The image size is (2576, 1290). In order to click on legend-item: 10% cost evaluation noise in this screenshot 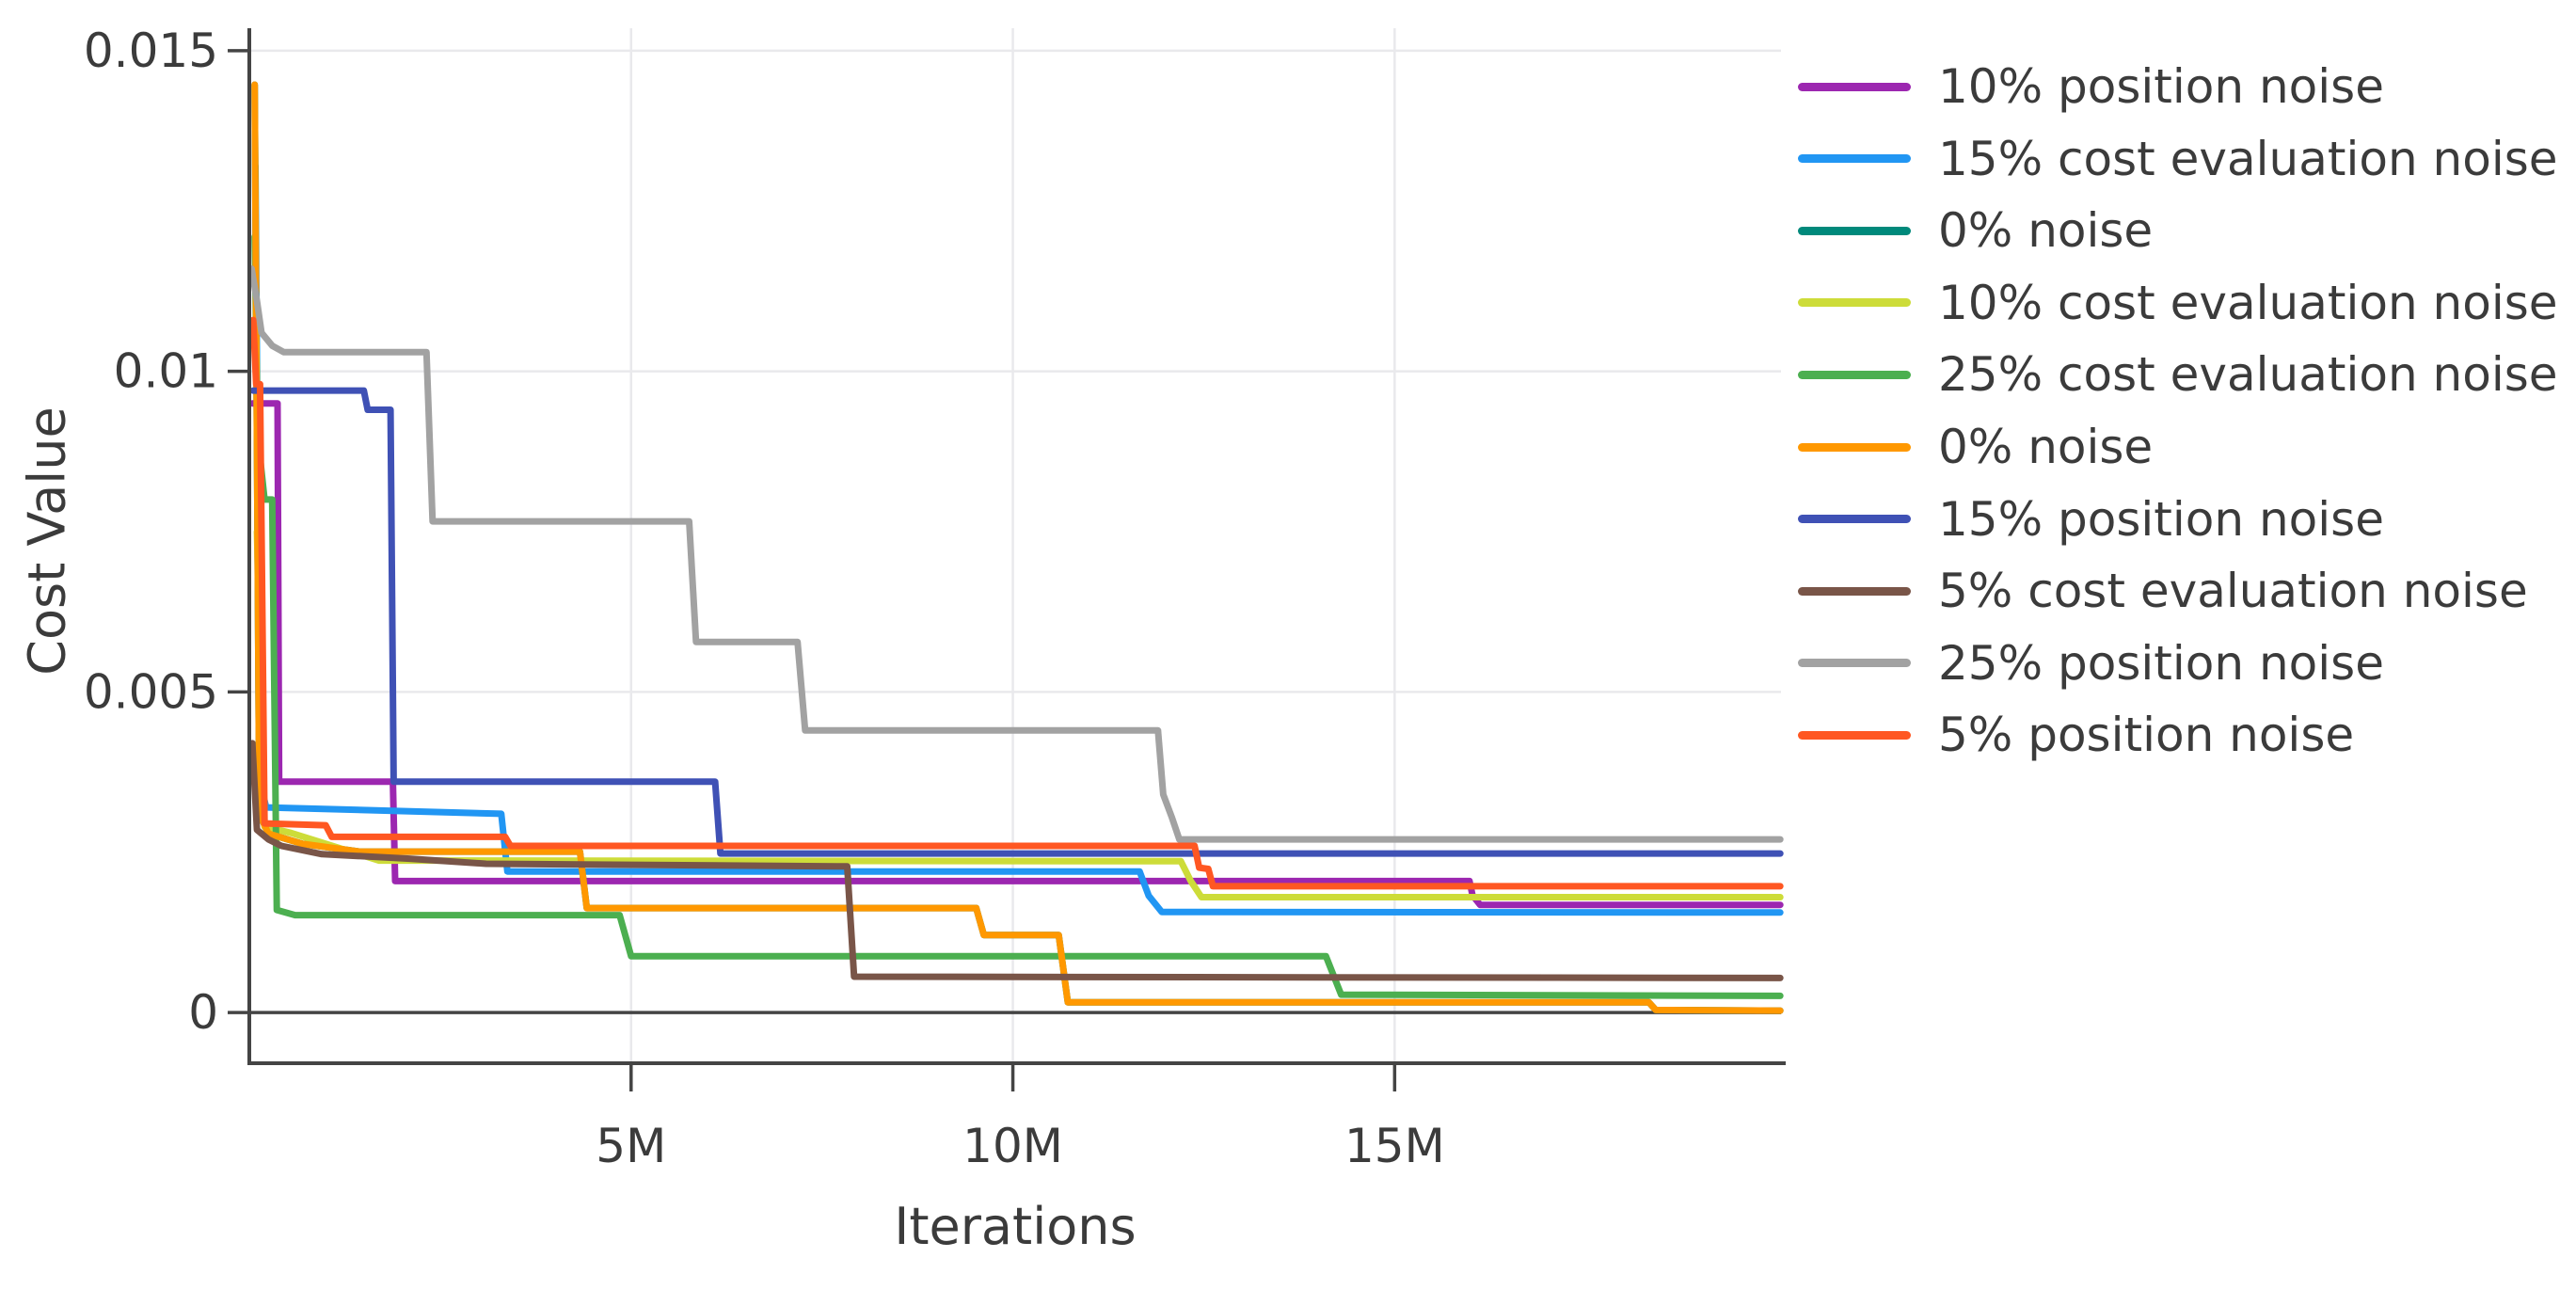, I will do `click(2178, 303)`.